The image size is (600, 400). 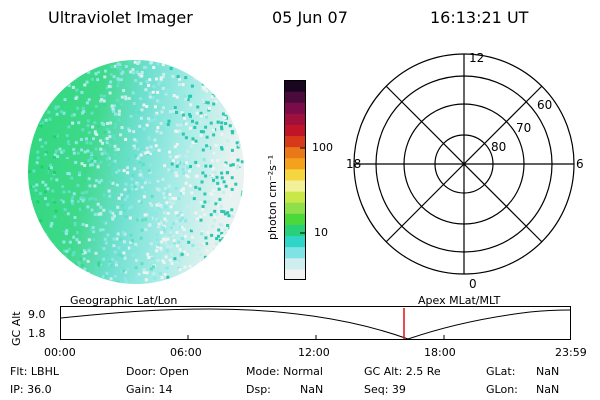 I want to click on lat-label-80: 80, so click(x=498, y=147).